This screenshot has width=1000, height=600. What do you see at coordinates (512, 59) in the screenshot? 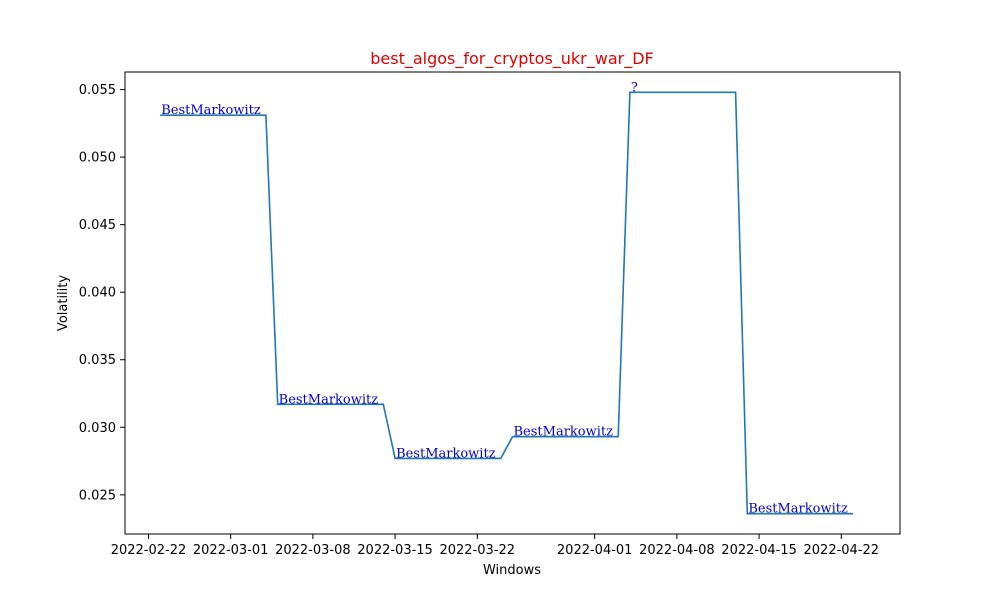
I see `chart-title: best_algos_for_cryptos_ukr_war_DF` at bounding box center [512, 59].